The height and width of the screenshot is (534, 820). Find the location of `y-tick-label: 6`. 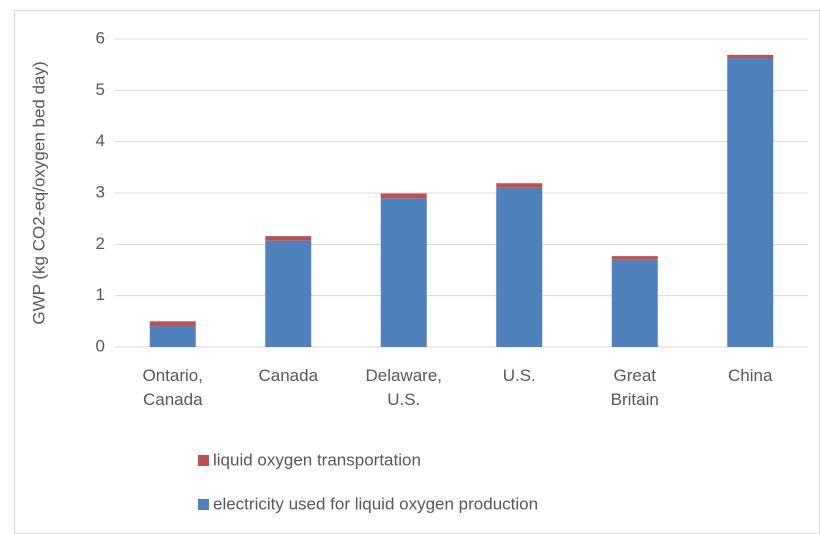

y-tick-label: 6 is located at coordinates (100, 37).